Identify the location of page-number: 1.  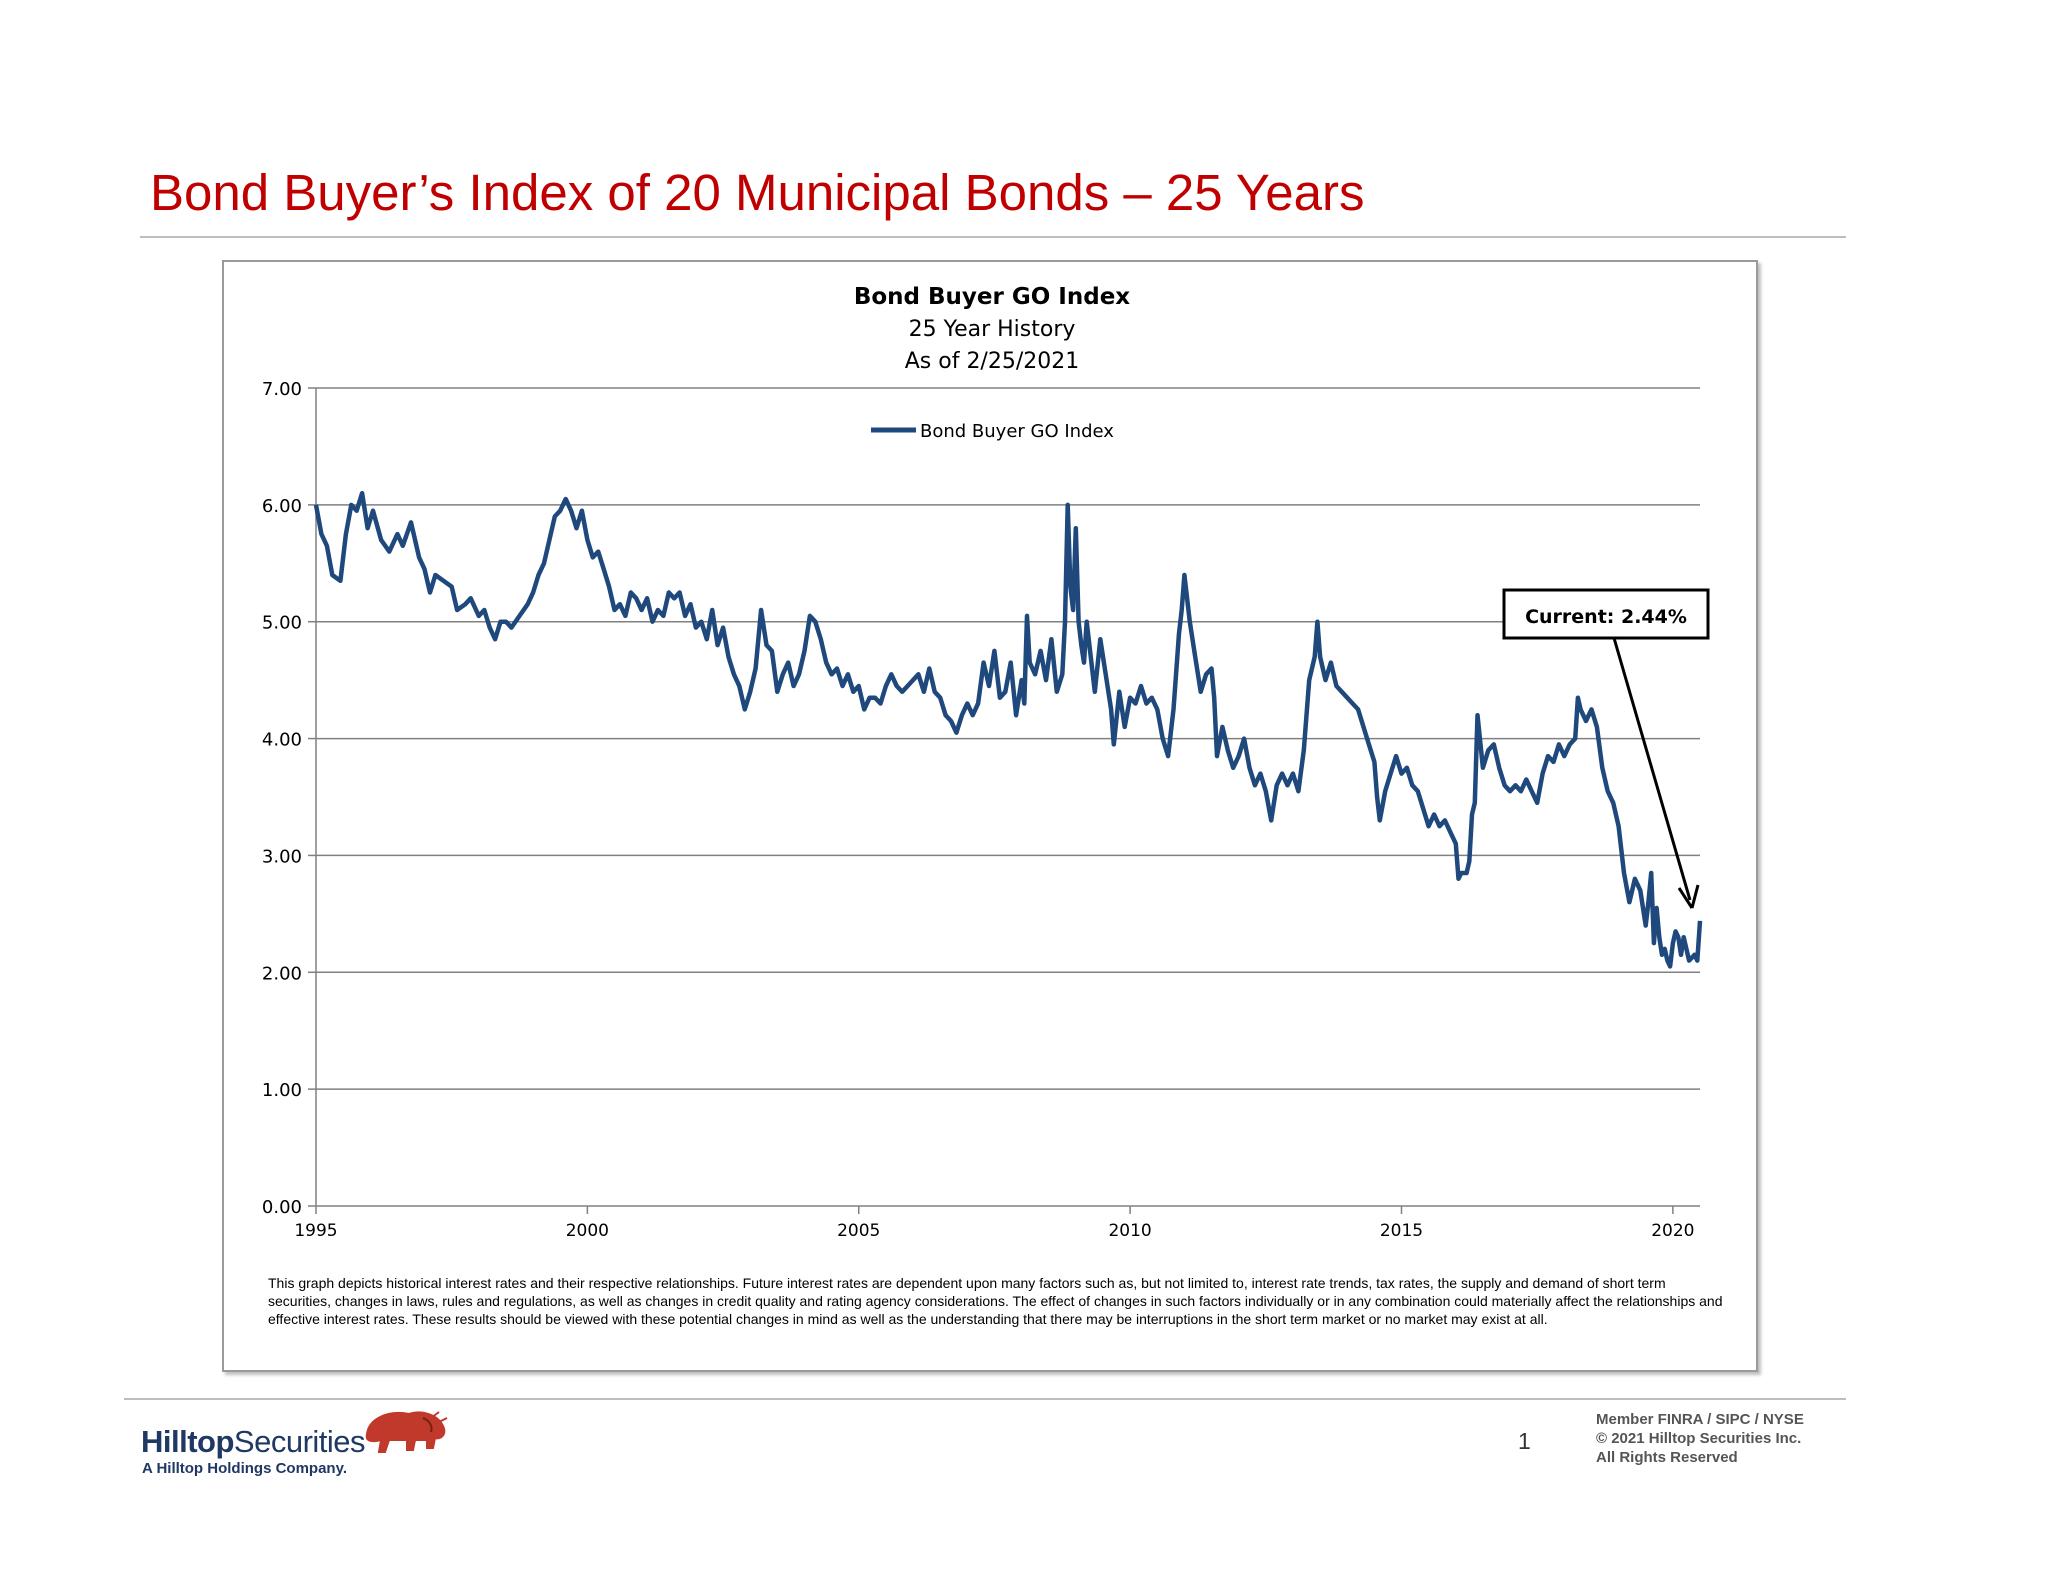
(1524, 1441).